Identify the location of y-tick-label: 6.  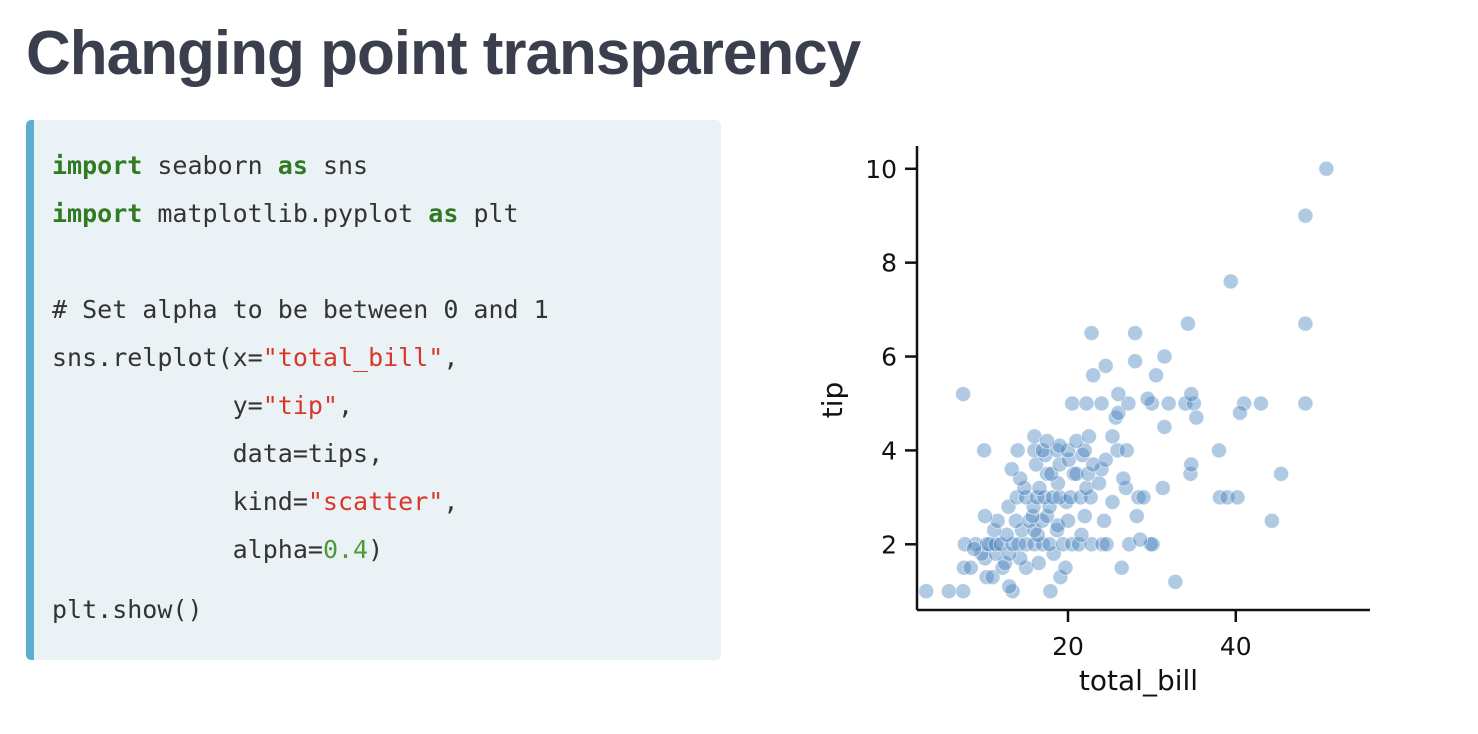
(889, 357).